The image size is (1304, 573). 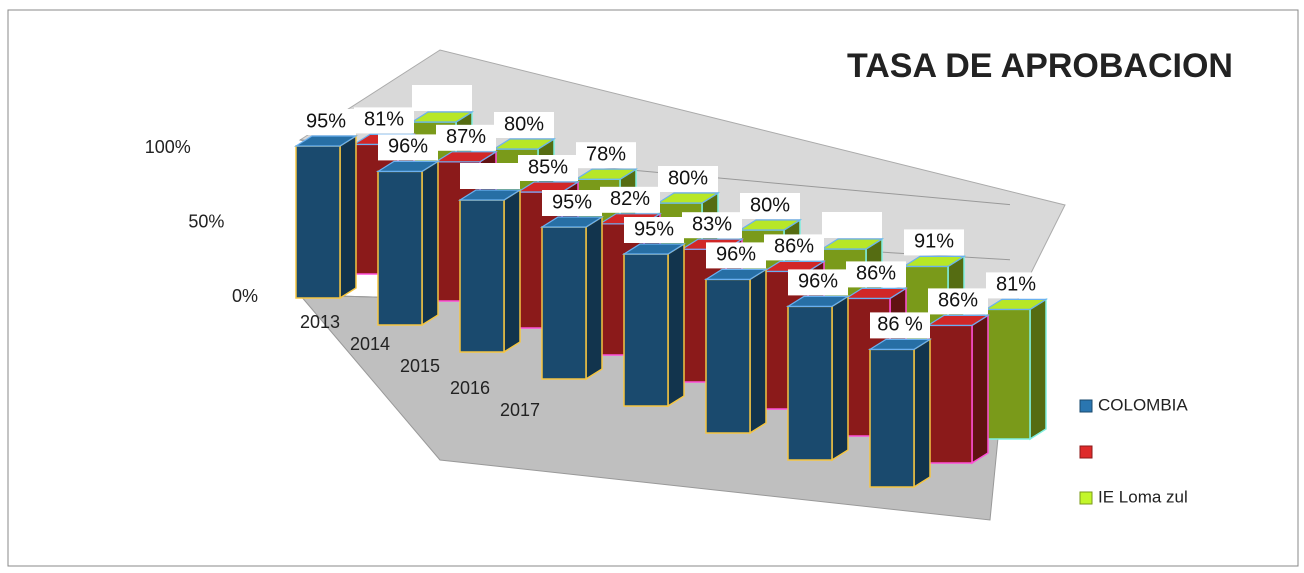 What do you see at coordinates (370, 344) in the screenshot?
I see `x-tick-label: 2014` at bounding box center [370, 344].